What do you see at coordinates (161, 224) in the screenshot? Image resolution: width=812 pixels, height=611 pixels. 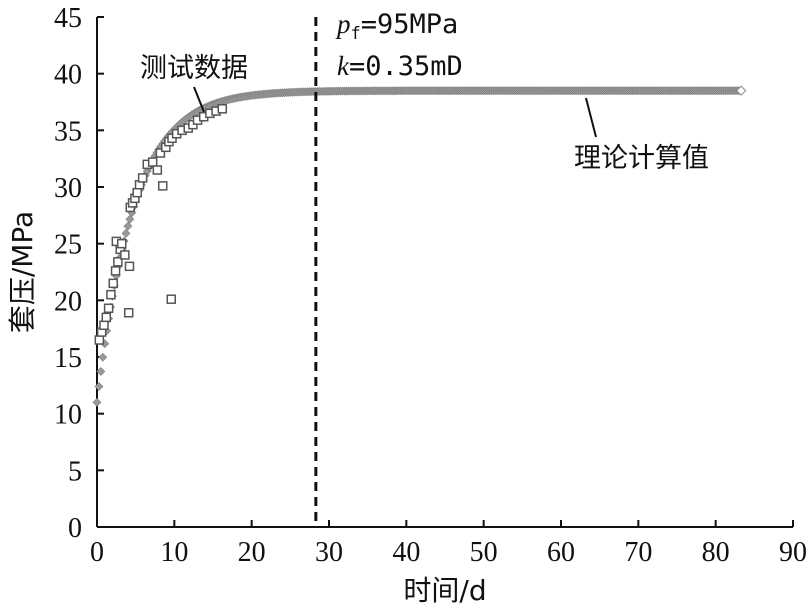 I see `measured-series` at bounding box center [161, 224].